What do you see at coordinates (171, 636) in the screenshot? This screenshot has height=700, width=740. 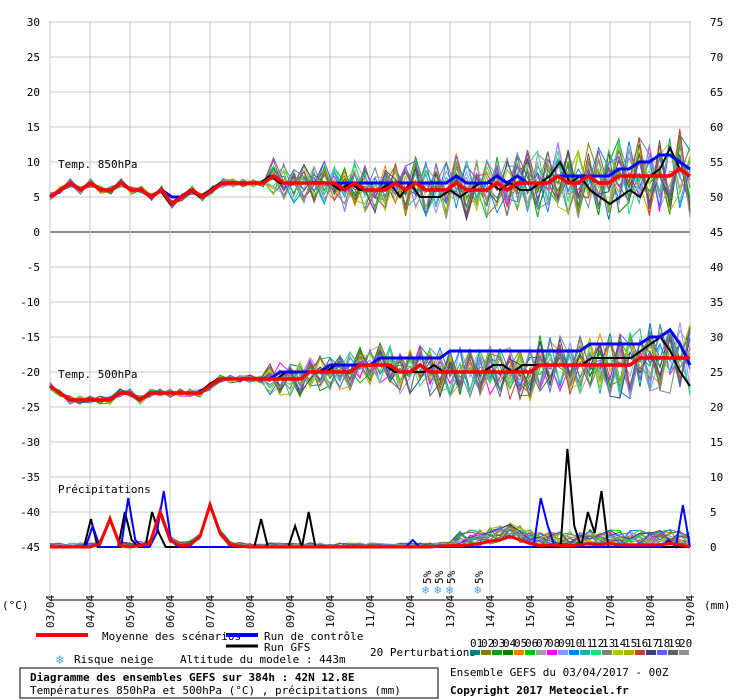 I see `legend-mean: Moyenne des scénarios` at bounding box center [171, 636].